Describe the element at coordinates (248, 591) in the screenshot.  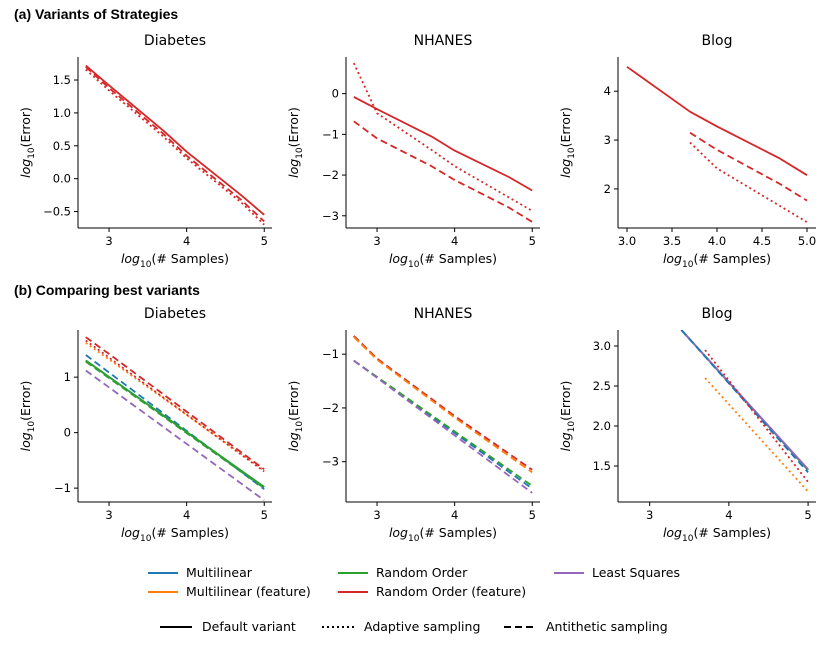
I see `legend-method-label: Multilinear (feature)` at that location.